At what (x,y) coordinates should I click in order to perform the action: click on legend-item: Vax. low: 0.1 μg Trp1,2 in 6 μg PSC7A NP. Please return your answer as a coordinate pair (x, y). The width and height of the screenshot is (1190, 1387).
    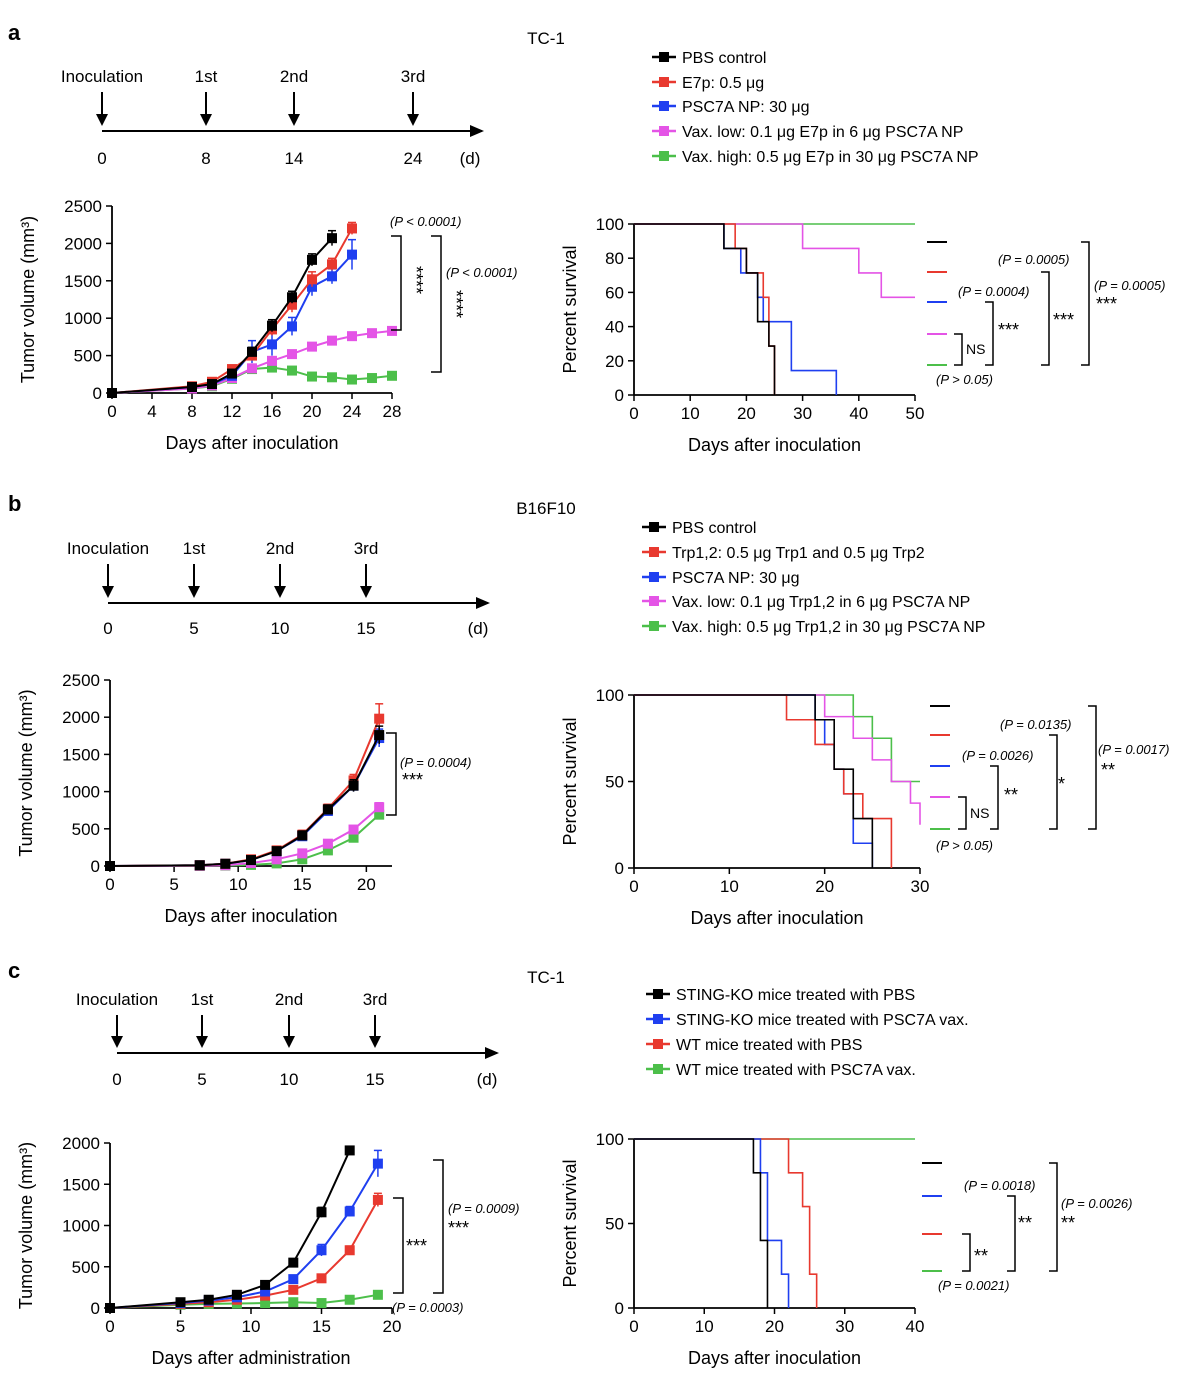
    Looking at the image, I should click on (806, 602).